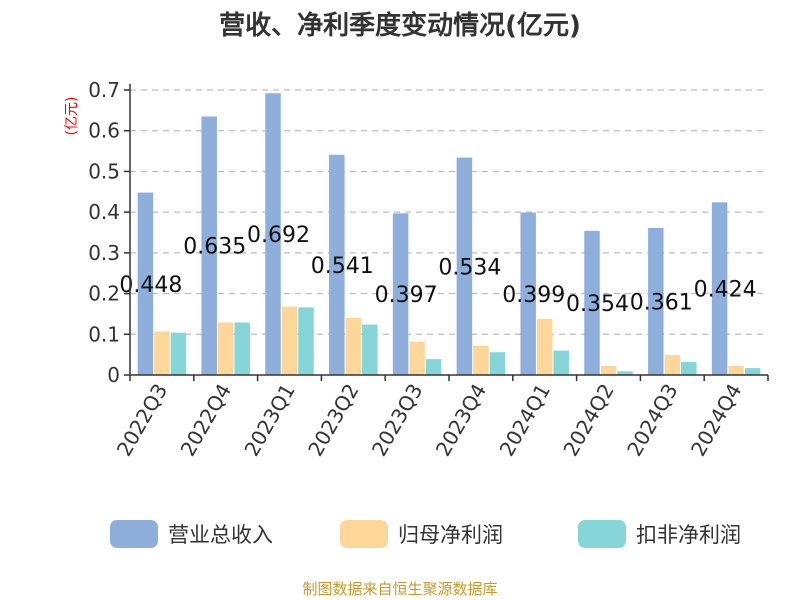  Describe the element at coordinates (104, 131) in the screenshot. I see `y-tick-label: 0.6` at that location.